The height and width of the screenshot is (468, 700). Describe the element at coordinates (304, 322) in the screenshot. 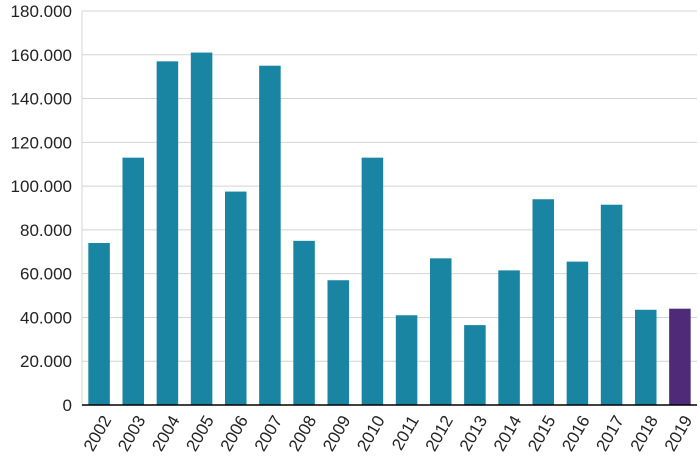

I see `bar-2008` at that location.